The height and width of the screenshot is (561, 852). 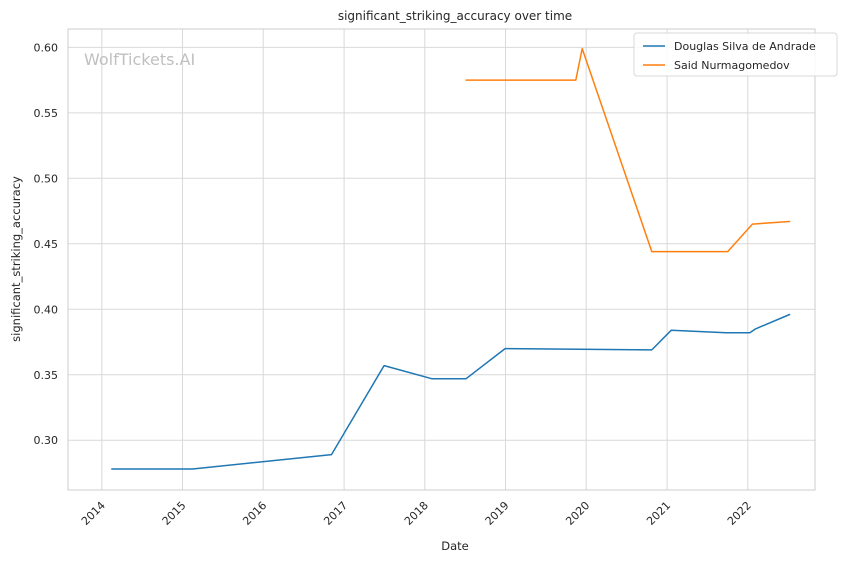 What do you see at coordinates (628, 150) in the screenshot?
I see `series-line-said-nurmagomedov` at bounding box center [628, 150].